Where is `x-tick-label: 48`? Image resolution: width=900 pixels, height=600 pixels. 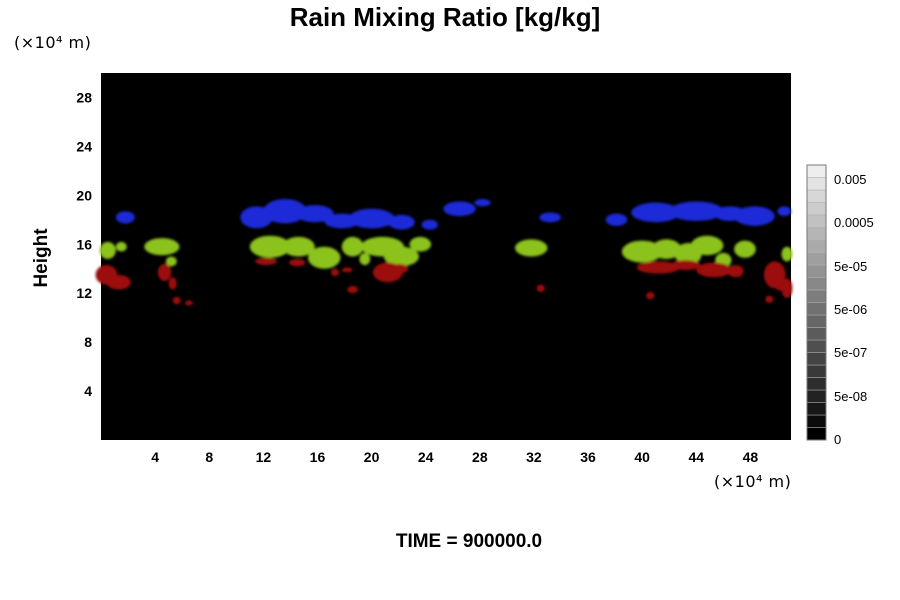 x-tick-label: 48 is located at coordinates (751, 457).